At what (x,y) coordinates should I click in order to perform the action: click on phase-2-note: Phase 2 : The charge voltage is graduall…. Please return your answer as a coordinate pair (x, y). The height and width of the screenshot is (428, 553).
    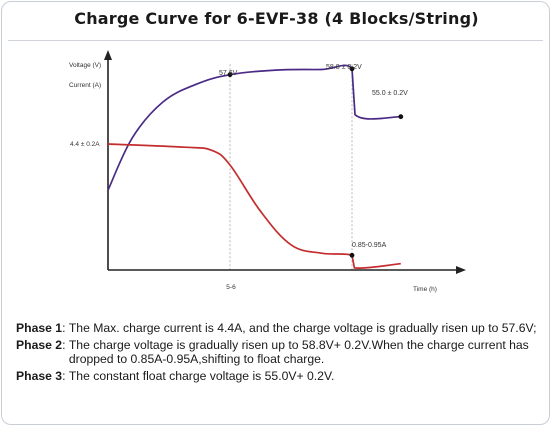
    Looking at the image, I should click on (281, 352).